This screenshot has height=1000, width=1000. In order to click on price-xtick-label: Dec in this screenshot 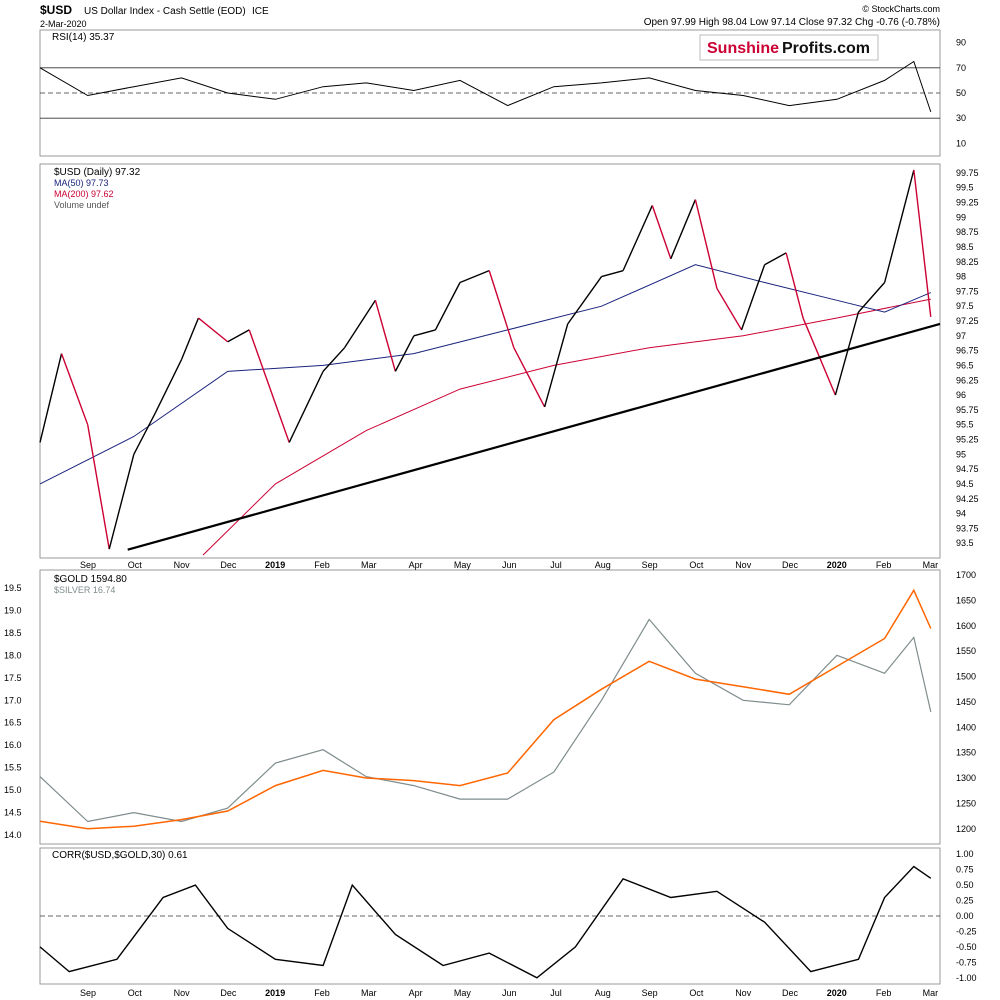, I will do `click(228, 565)`.